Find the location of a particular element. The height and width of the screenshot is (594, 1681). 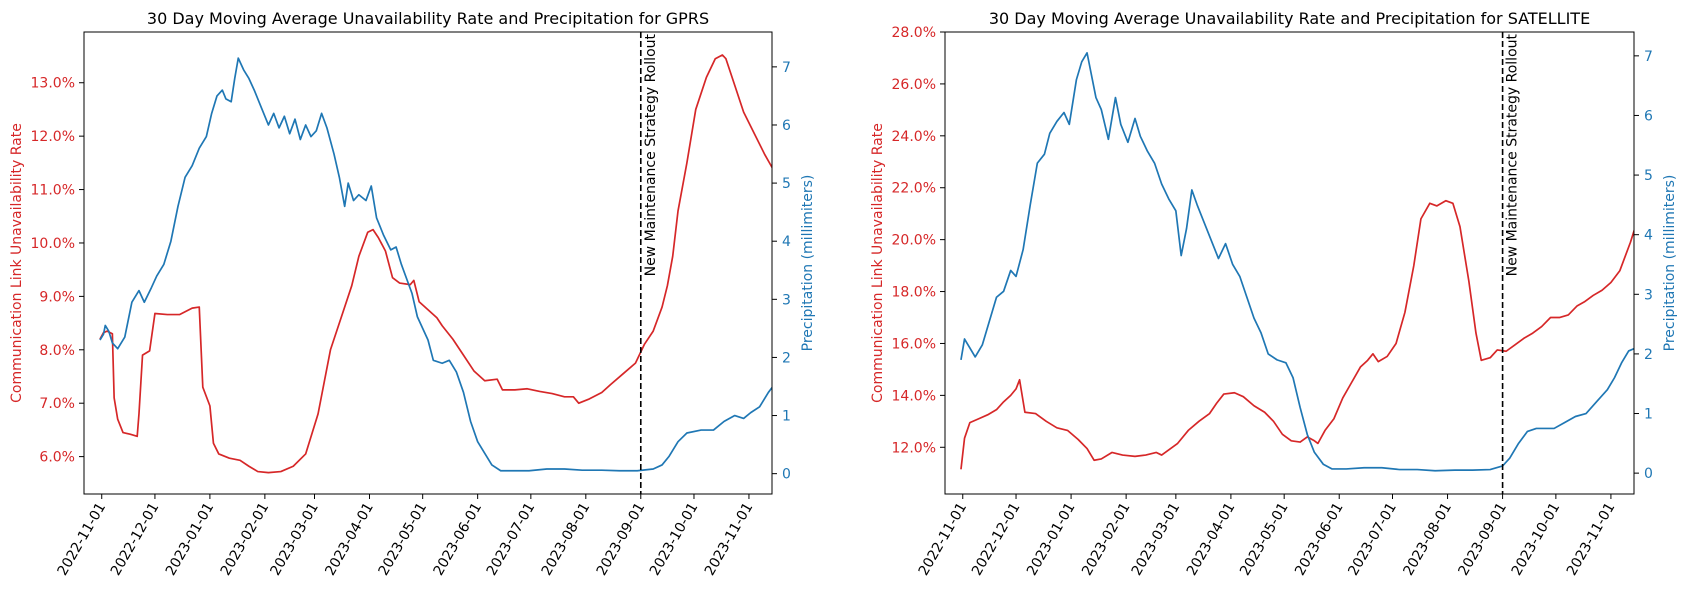

y-tick-label: 20.0% is located at coordinates (914, 241).